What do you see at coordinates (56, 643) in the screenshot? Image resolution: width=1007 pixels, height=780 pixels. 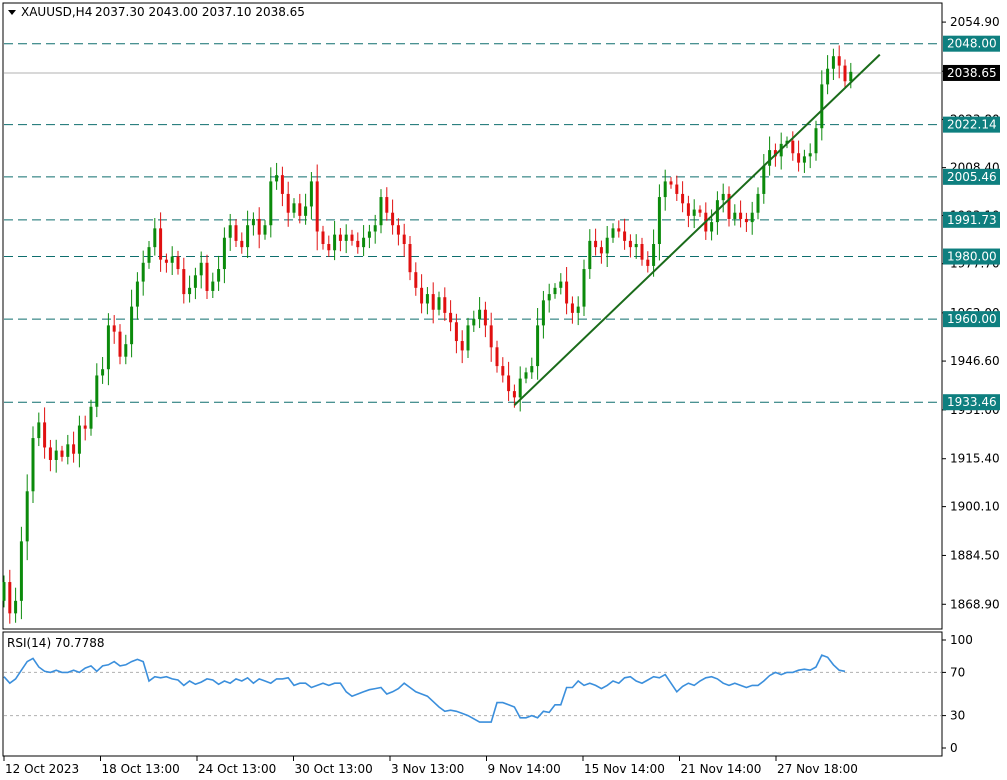 I see `rsi-title: RSI(14) 70.7788` at bounding box center [56, 643].